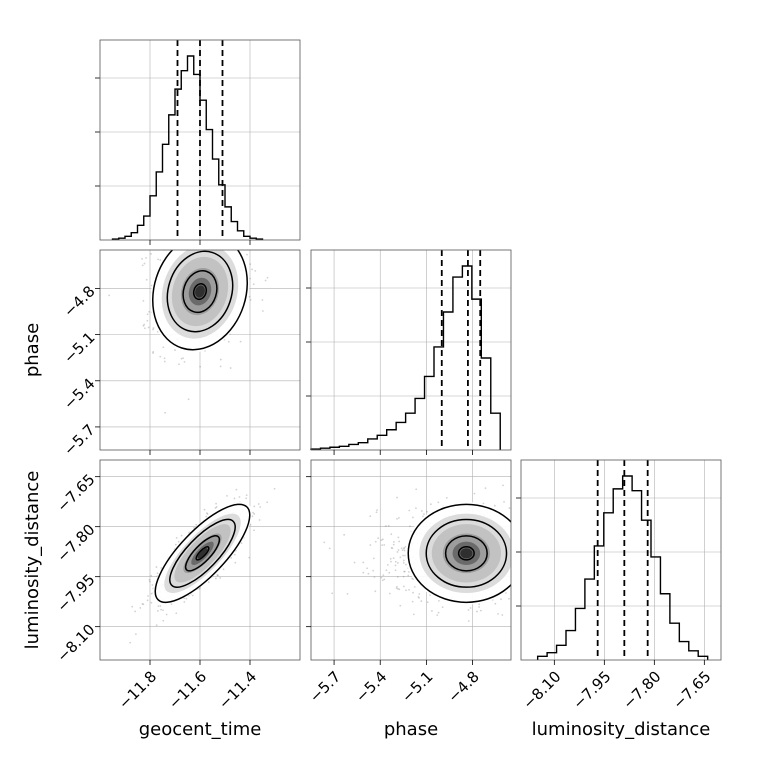 The width and height of the screenshot is (760, 760). Describe the element at coordinates (591, 690) in the screenshot. I see `xtick-label-luminosity_distance: −7.95` at that location.